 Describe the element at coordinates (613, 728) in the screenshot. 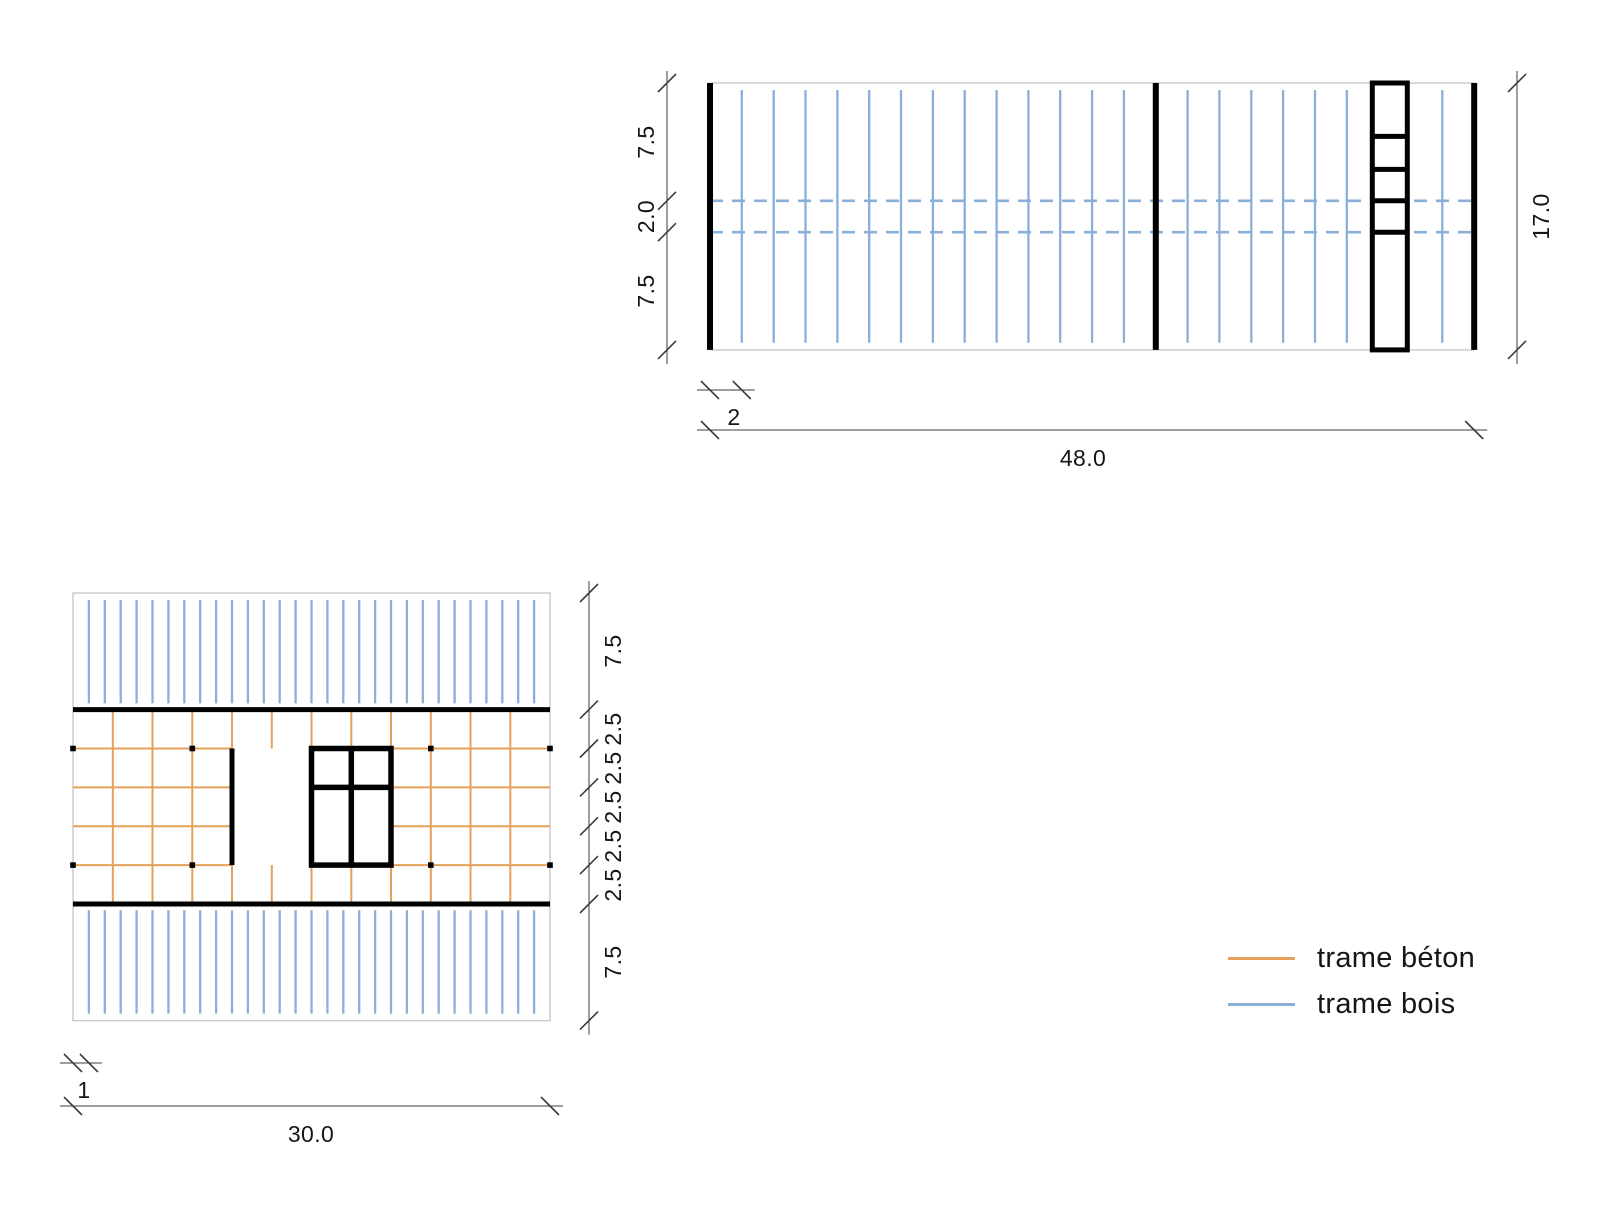

I see `dim-lower-band-2: 2.5` at that location.